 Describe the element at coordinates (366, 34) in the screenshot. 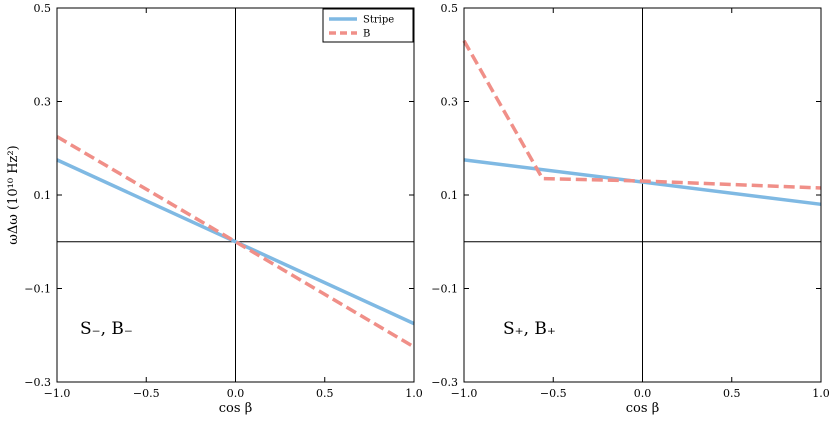

I see `legend-label-b: B` at that location.